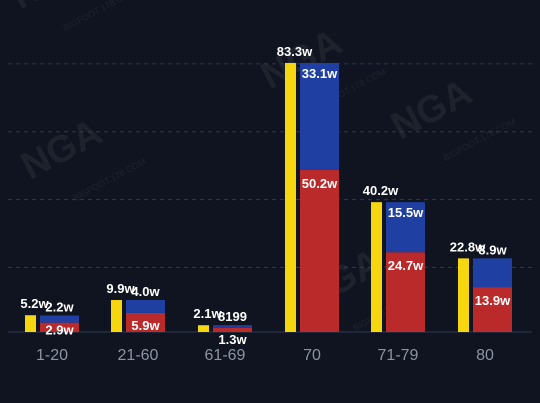 The width and height of the screenshot is (540, 403). I want to click on stack-top-value-label: 33.1w, so click(320, 73).